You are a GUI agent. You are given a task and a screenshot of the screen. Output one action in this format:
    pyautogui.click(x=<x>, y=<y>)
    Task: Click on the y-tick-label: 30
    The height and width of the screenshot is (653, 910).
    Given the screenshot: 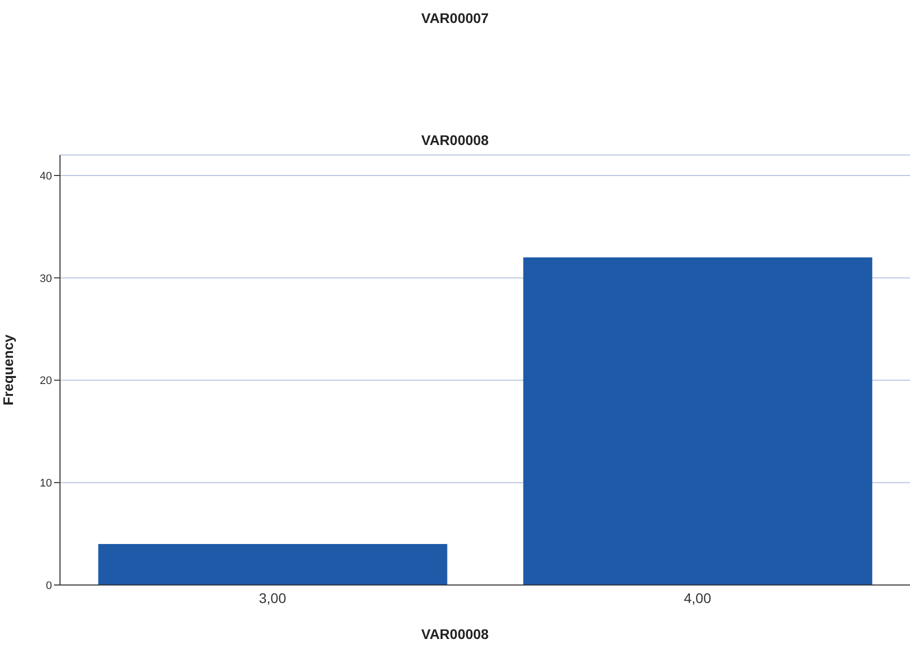 What is the action you would take?
    pyautogui.click(x=46, y=278)
    